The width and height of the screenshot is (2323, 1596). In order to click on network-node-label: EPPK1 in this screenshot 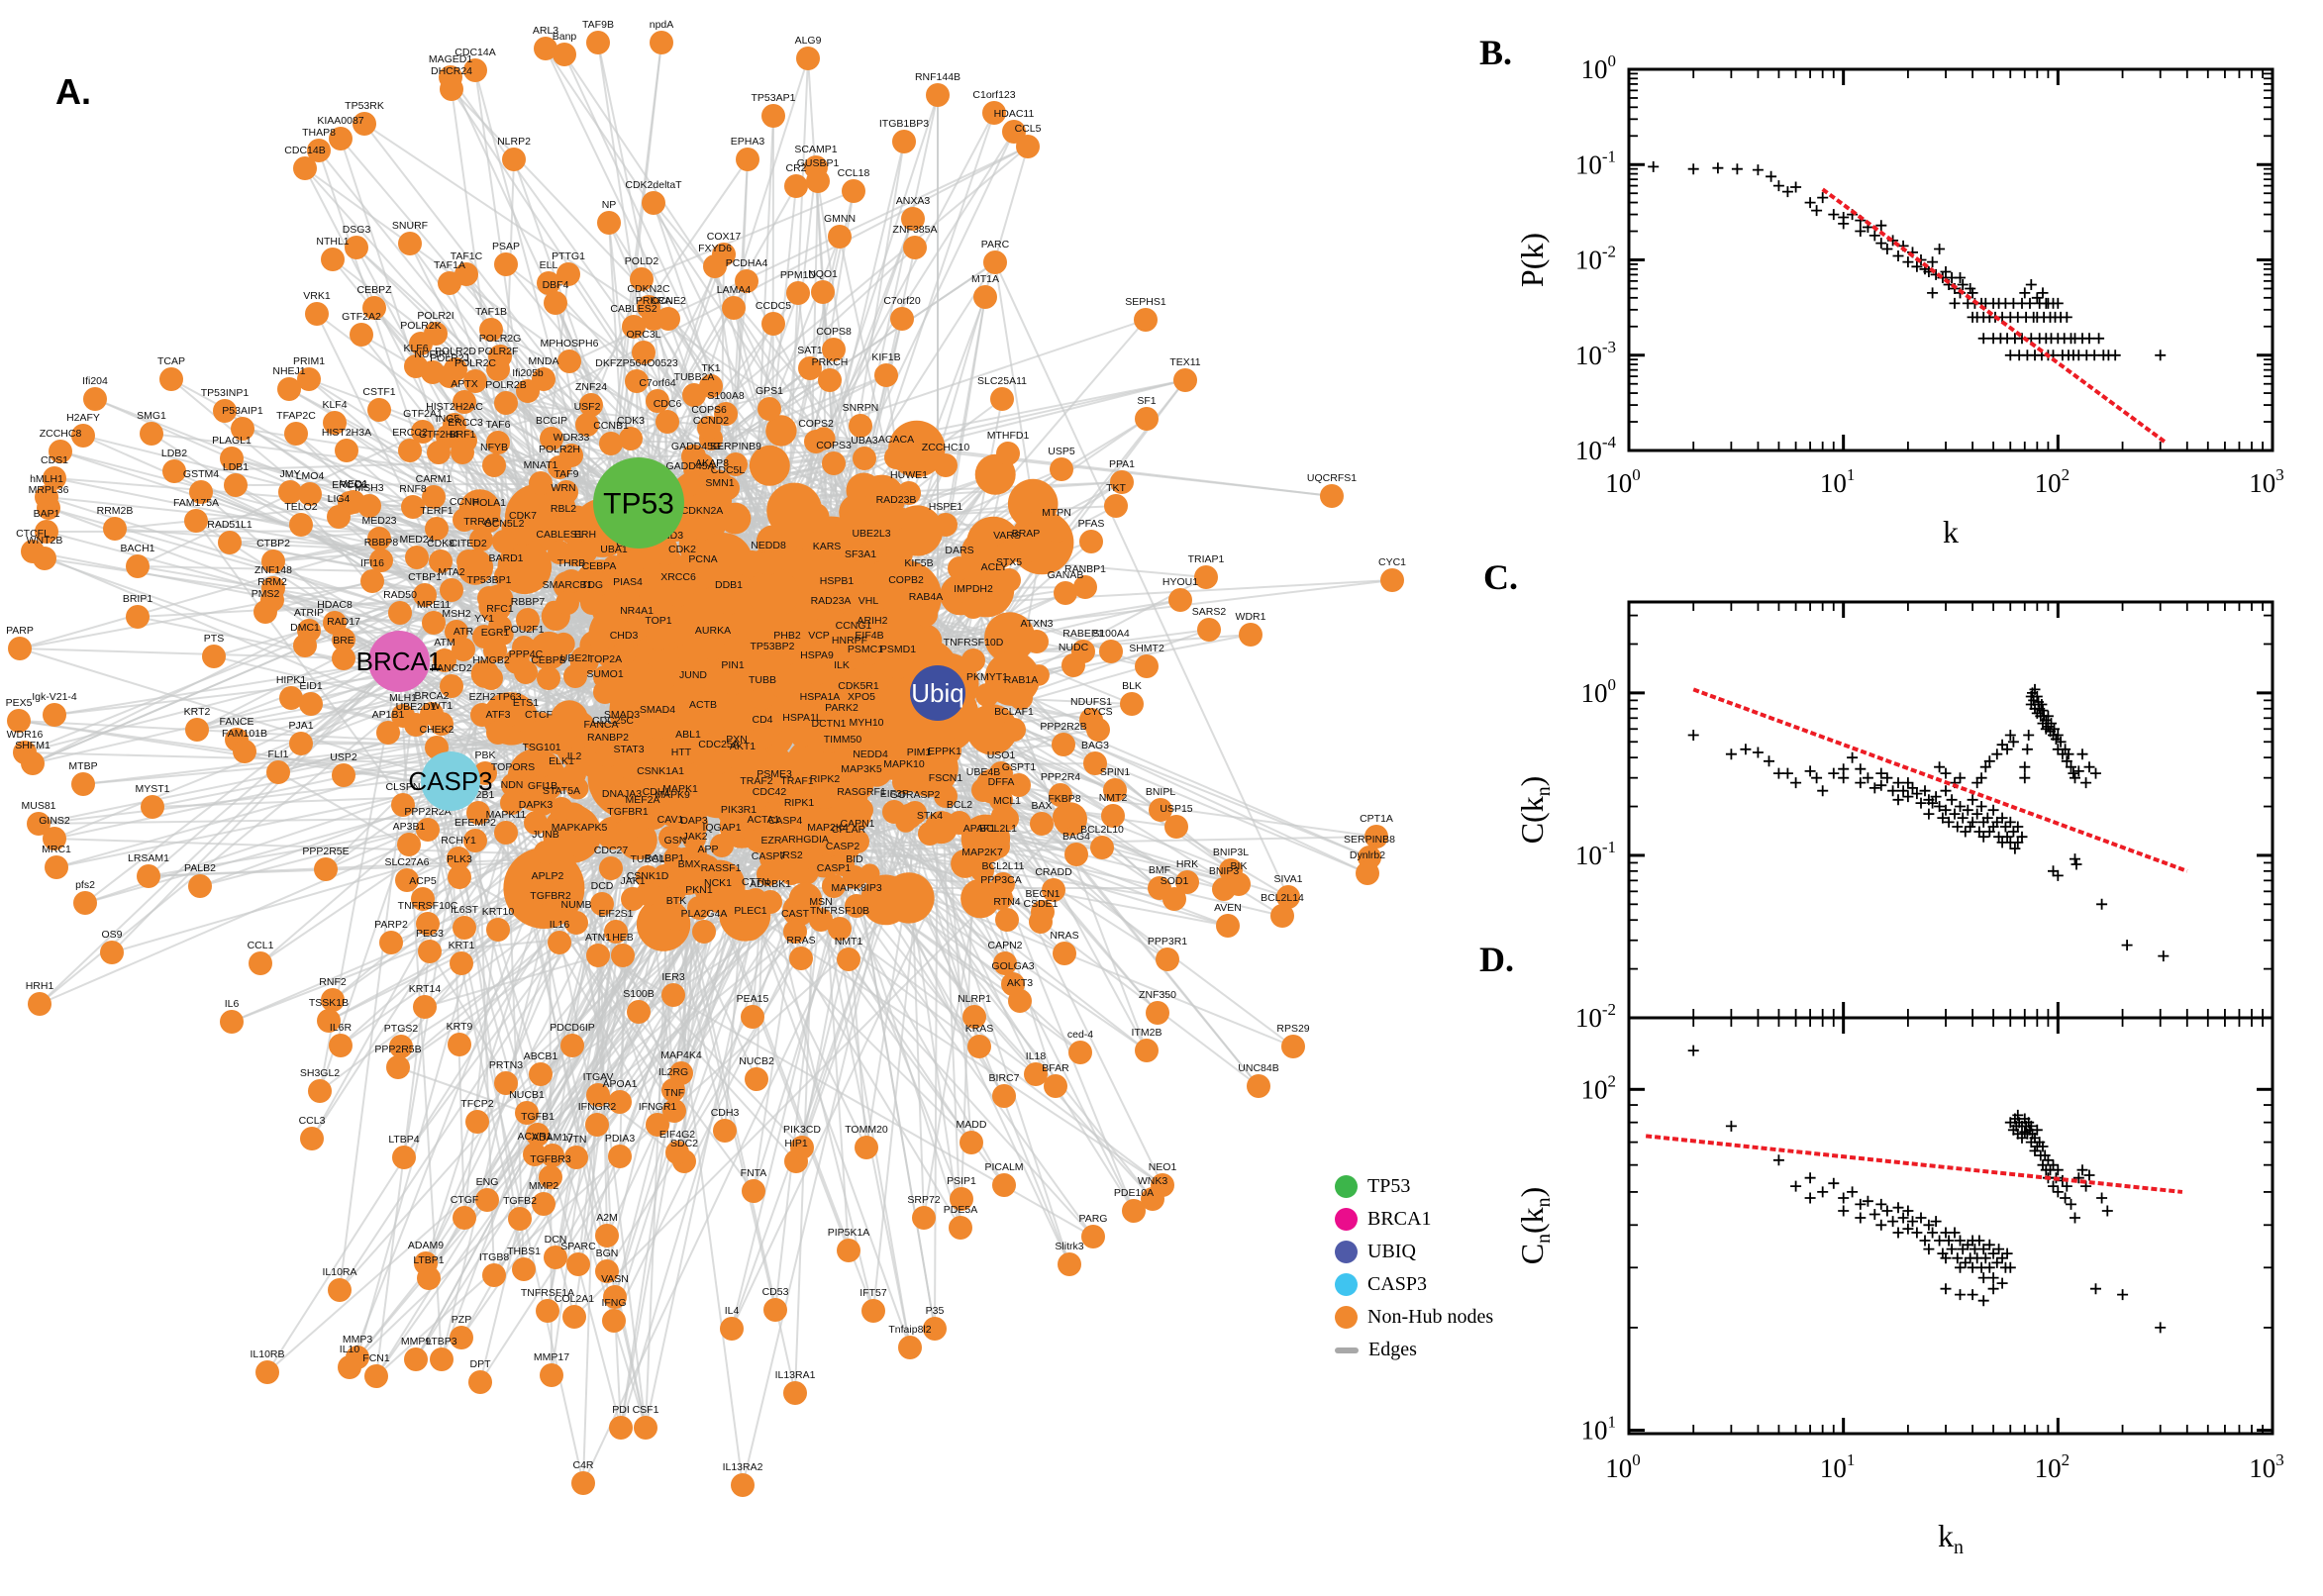, I will do `click(944, 751)`.